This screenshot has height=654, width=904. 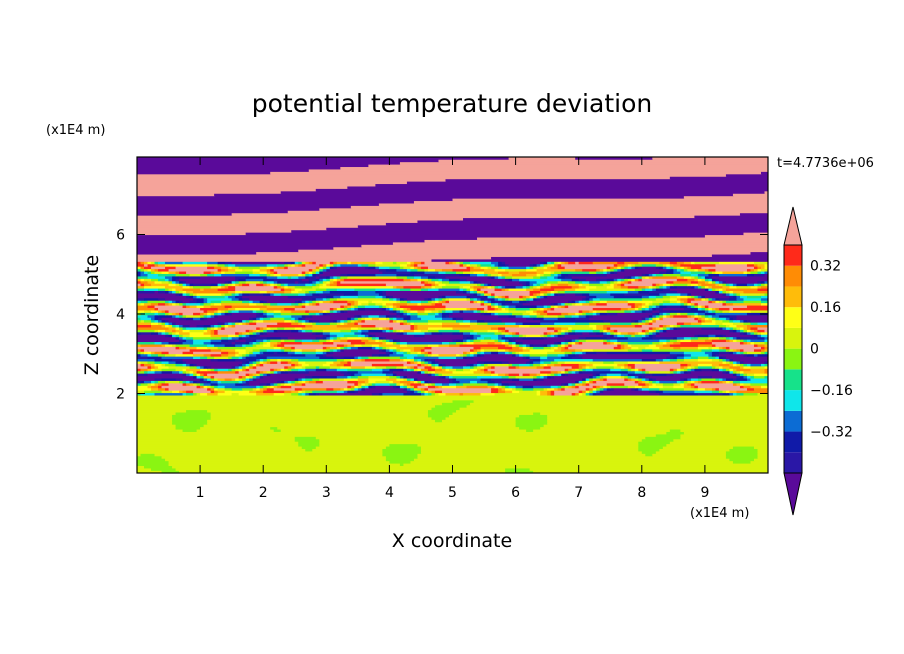 What do you see at coordinates (263, 493) in the screenshot?
I see `x-tick-label: 2` at bounding box center [263, 493].